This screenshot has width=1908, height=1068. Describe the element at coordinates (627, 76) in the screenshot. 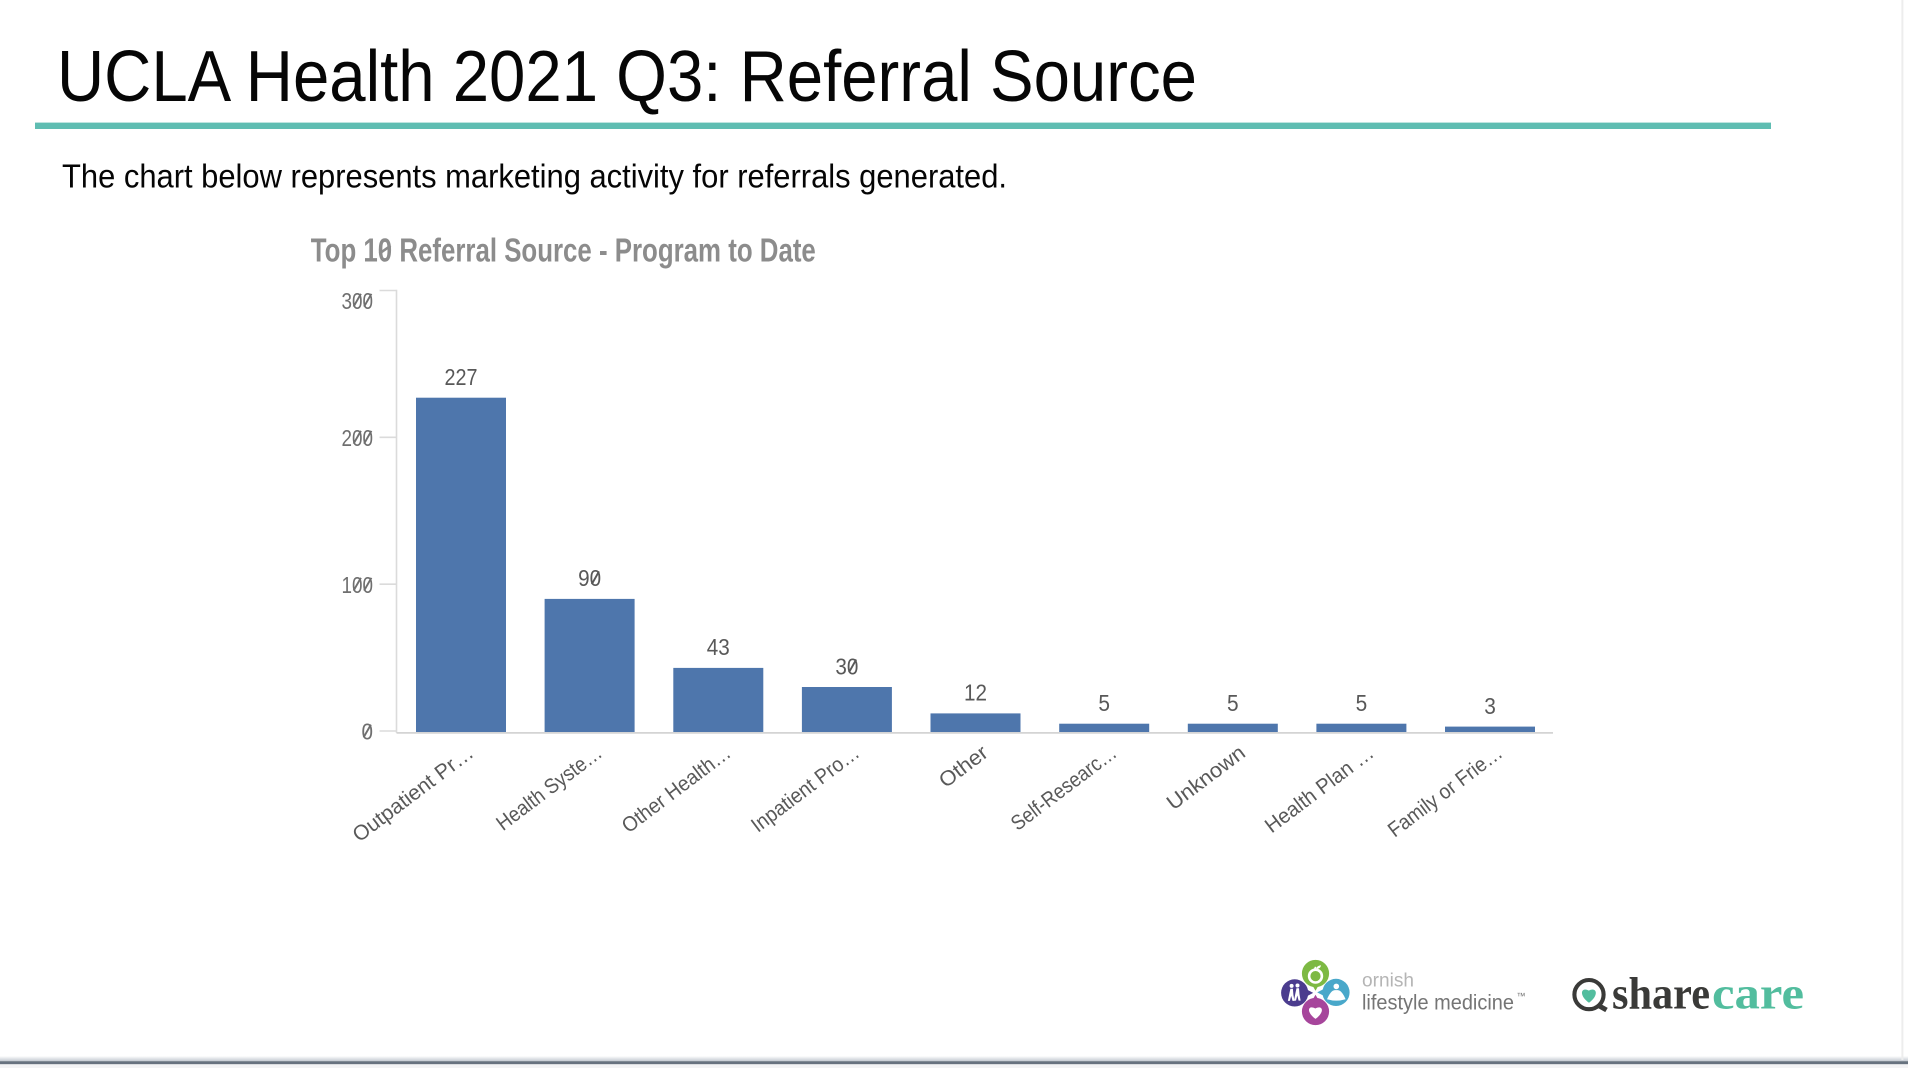

I see `svg-text:UCLA Health 2021 Q3: Referral: UCLA Health 2021 Q3: Referral Source` at that location.